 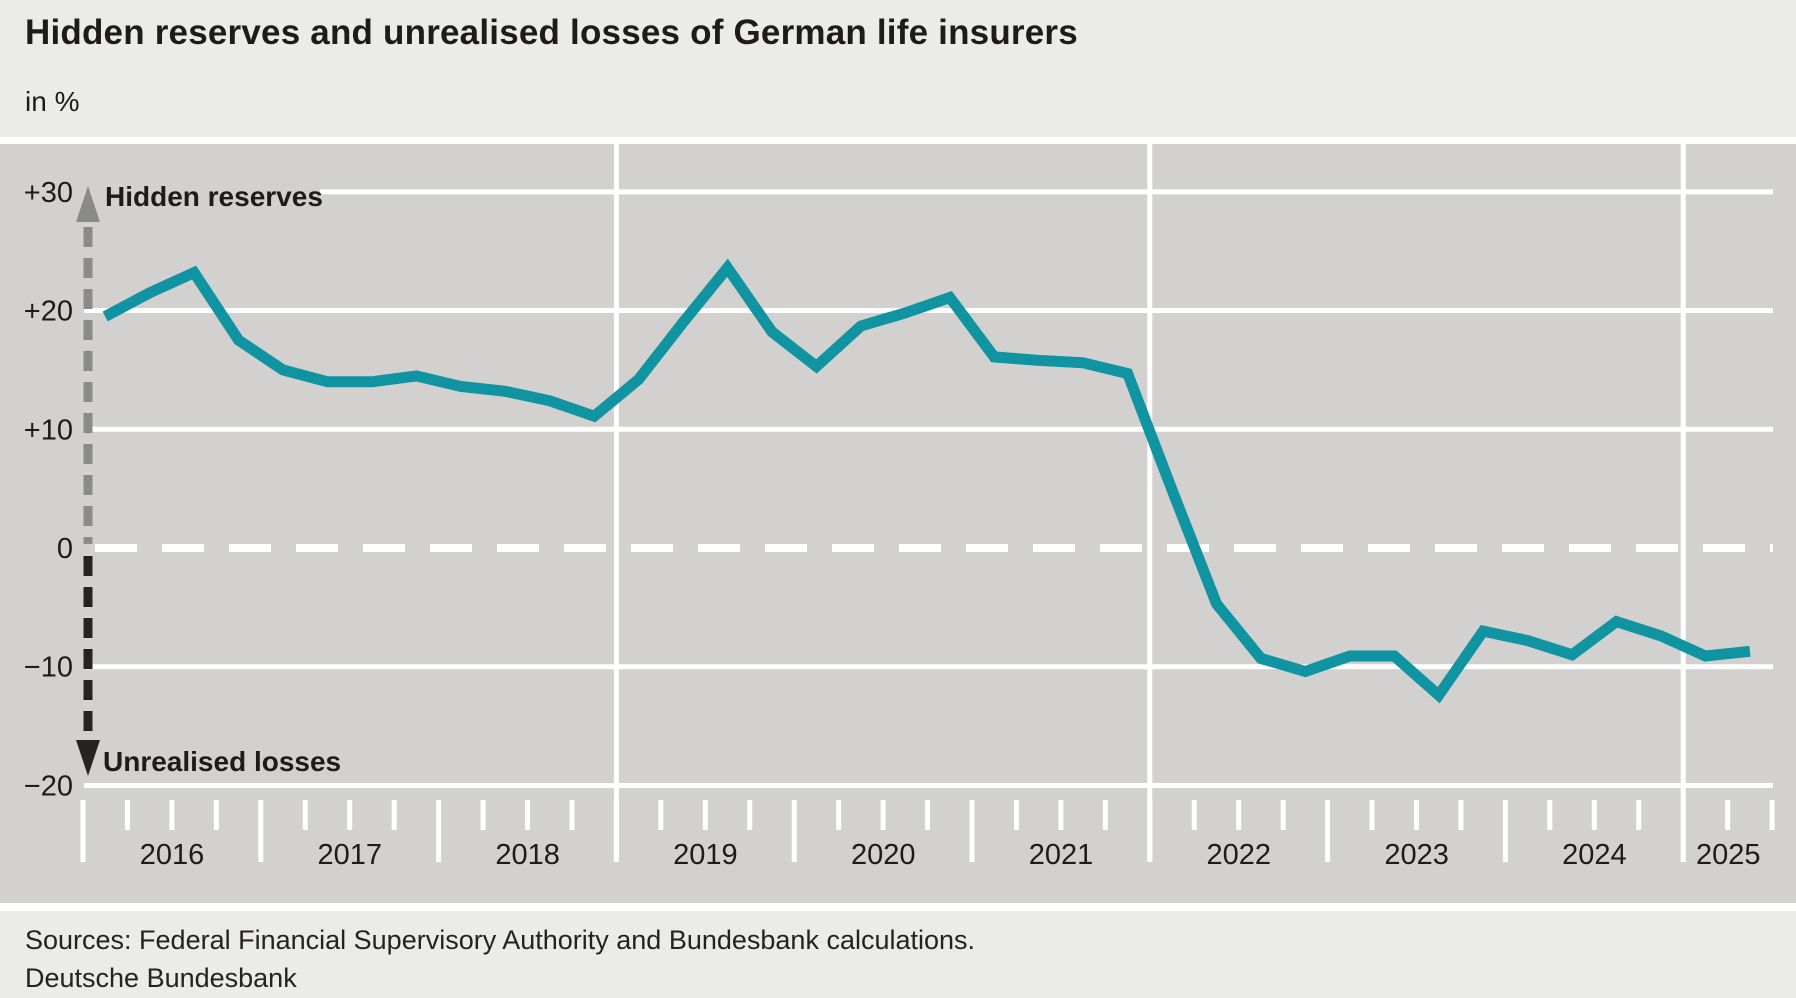 I want to click on x-axis-year-label: 2024, so click(x=1594, y=855).